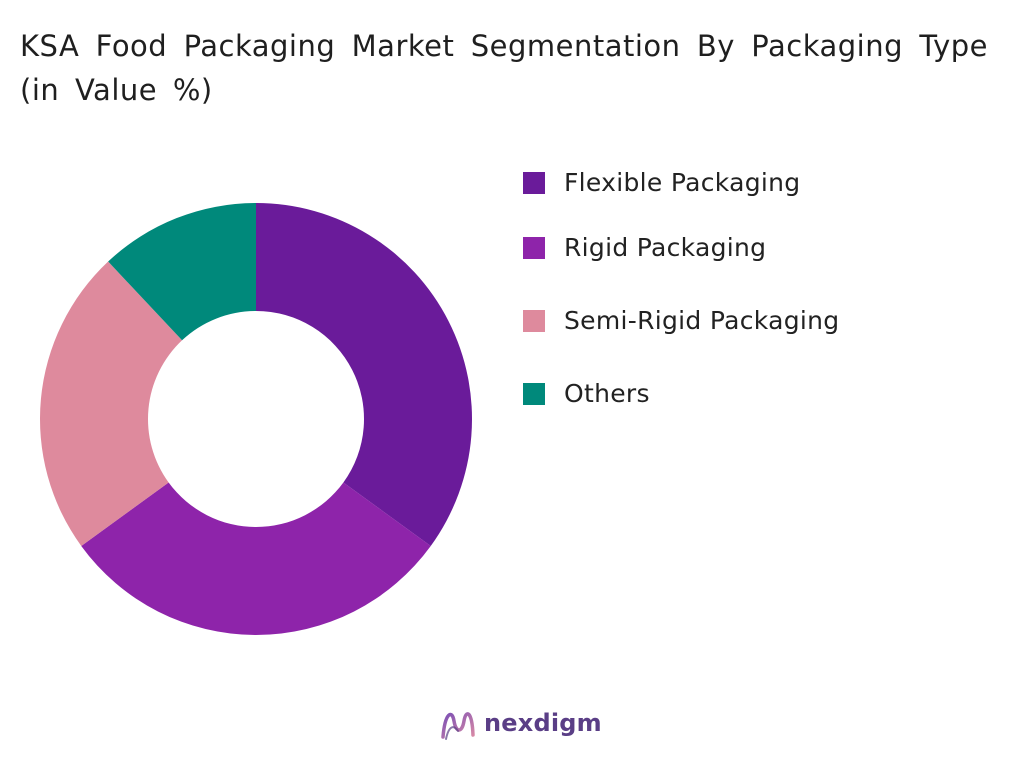 The image size is (1024, 768). Describe the element at coordinates (182, 272) in the screenshot. I see `donut-slice-others` at that location.